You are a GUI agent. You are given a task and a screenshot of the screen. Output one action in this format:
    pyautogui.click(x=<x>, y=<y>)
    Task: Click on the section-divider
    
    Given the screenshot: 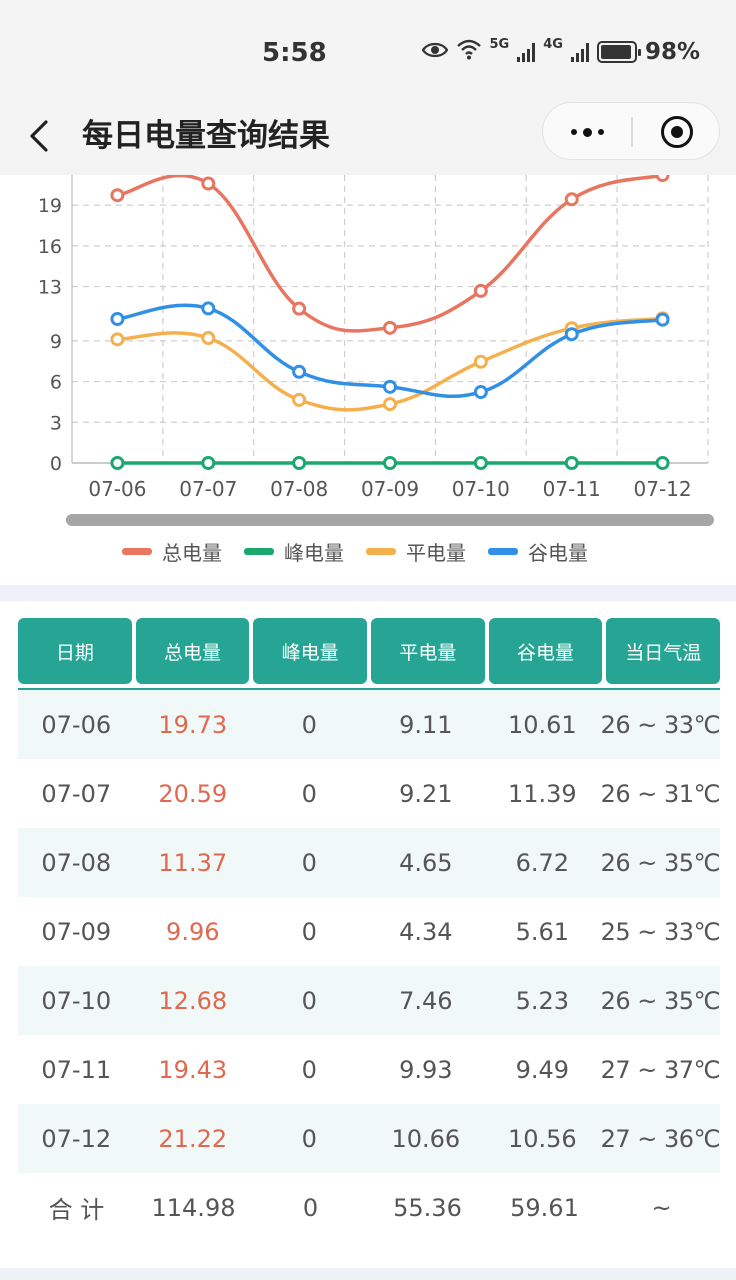 What is the action you would take?
    pyautogui.click(x=368, y=593)
    